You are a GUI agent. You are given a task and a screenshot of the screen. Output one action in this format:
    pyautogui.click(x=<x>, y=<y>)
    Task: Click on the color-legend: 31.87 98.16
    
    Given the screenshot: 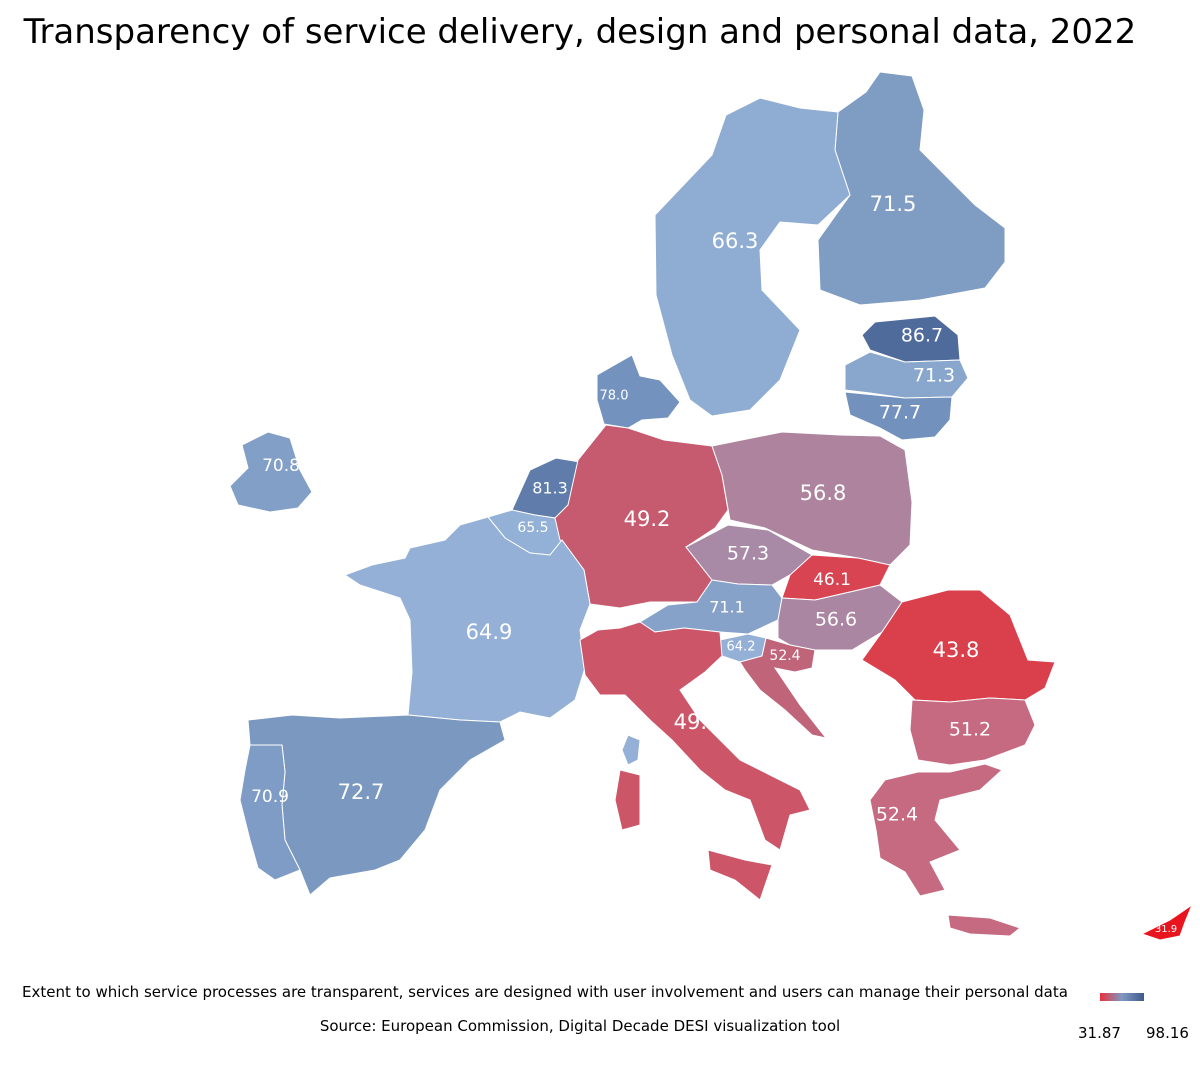 What is the action you would take?
    pyautogui.click(x=1137, y=1017)
    